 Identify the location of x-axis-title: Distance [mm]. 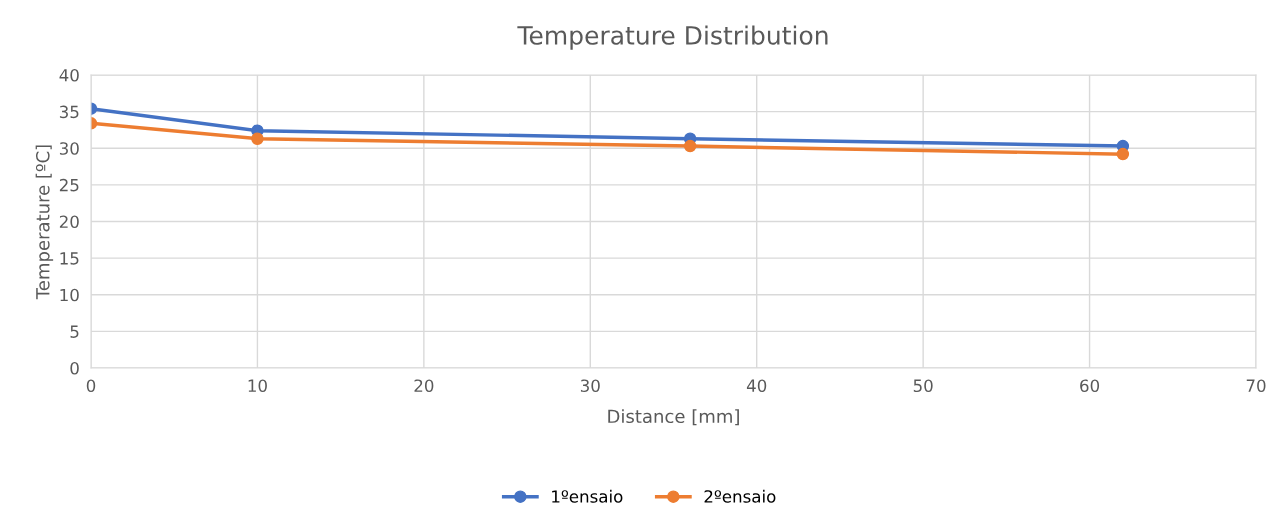
(673, 417).